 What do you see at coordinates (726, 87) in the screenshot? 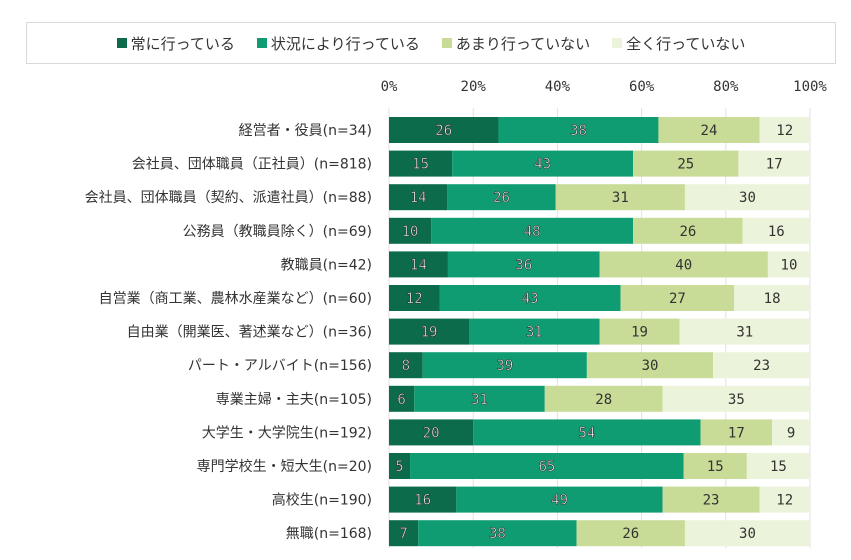
I see `x-tick-label: 80%` at bounding box center [726, 87].